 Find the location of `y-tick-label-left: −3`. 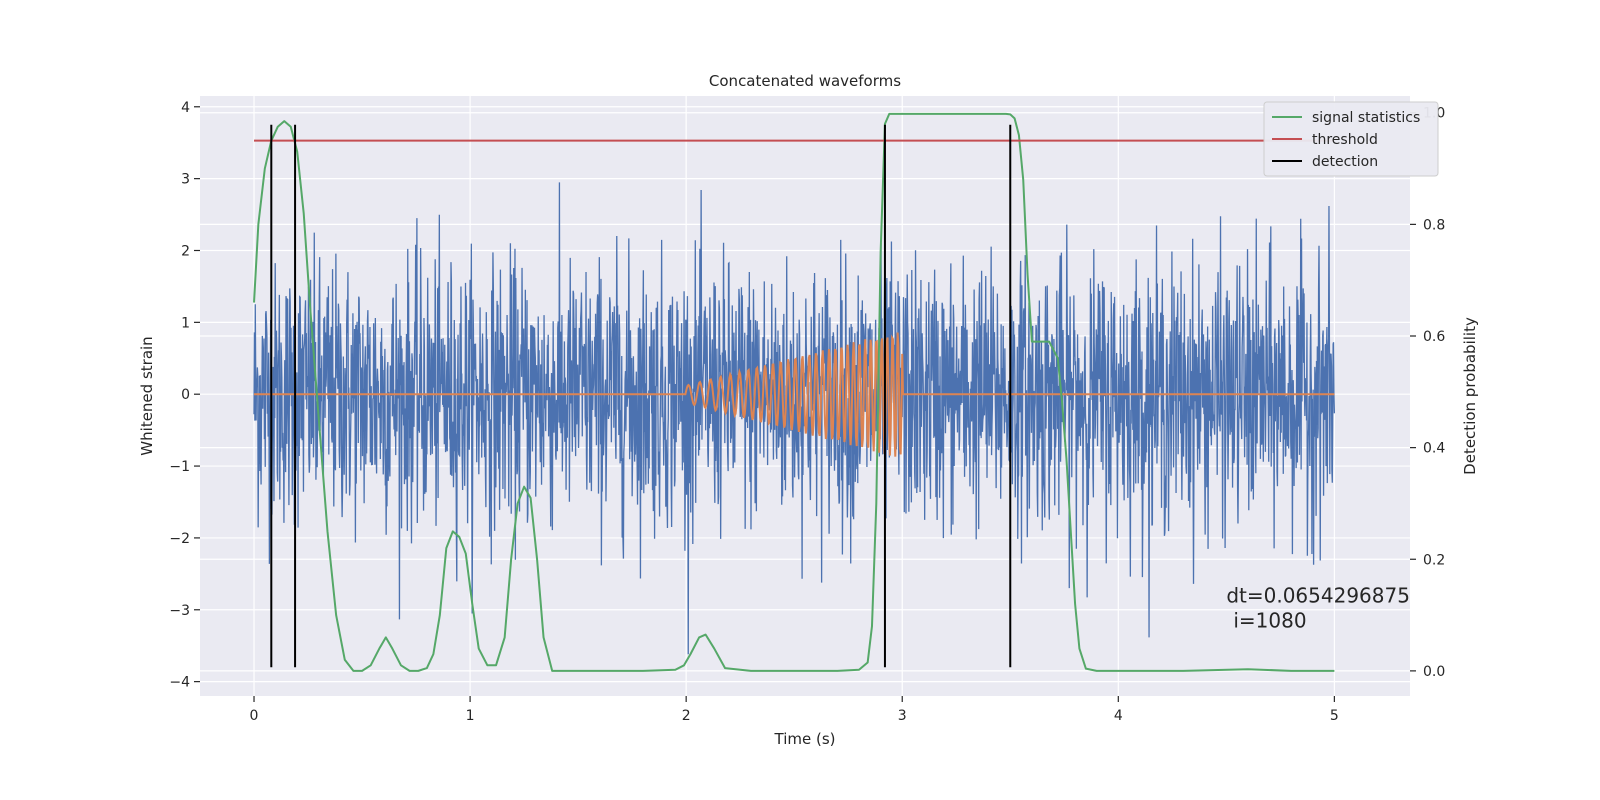

y-tick-label-left: −3 is located at coordinates (179, 611).